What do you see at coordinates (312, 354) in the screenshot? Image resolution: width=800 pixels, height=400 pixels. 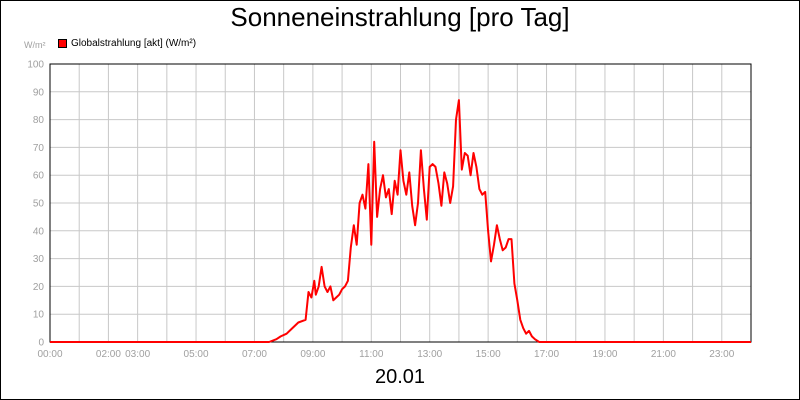 I see `x-tick-label: 09:00` at bounding box center [312, 354].